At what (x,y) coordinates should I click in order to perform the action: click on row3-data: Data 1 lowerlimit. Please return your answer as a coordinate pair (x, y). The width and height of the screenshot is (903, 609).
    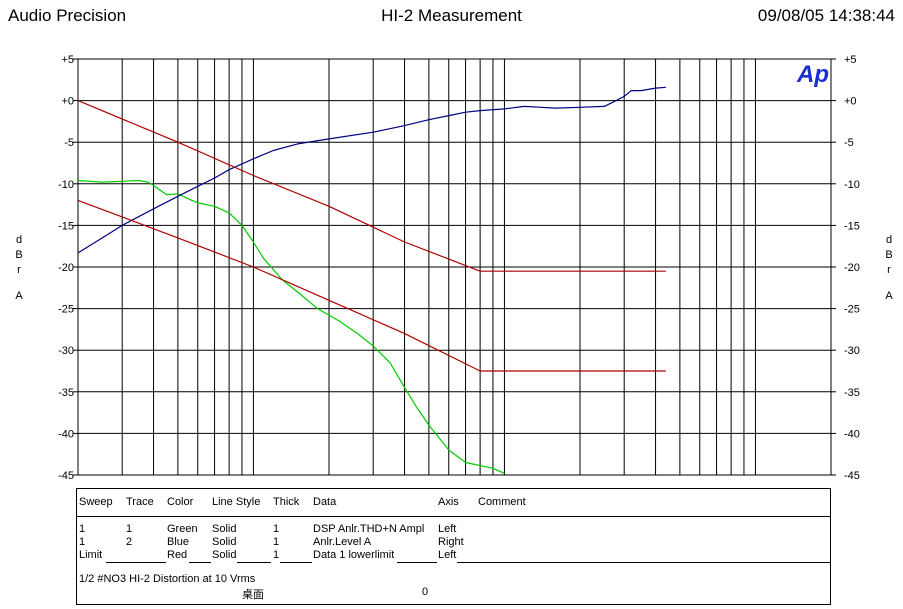
    Looking at the image, I should click on (354, 555).